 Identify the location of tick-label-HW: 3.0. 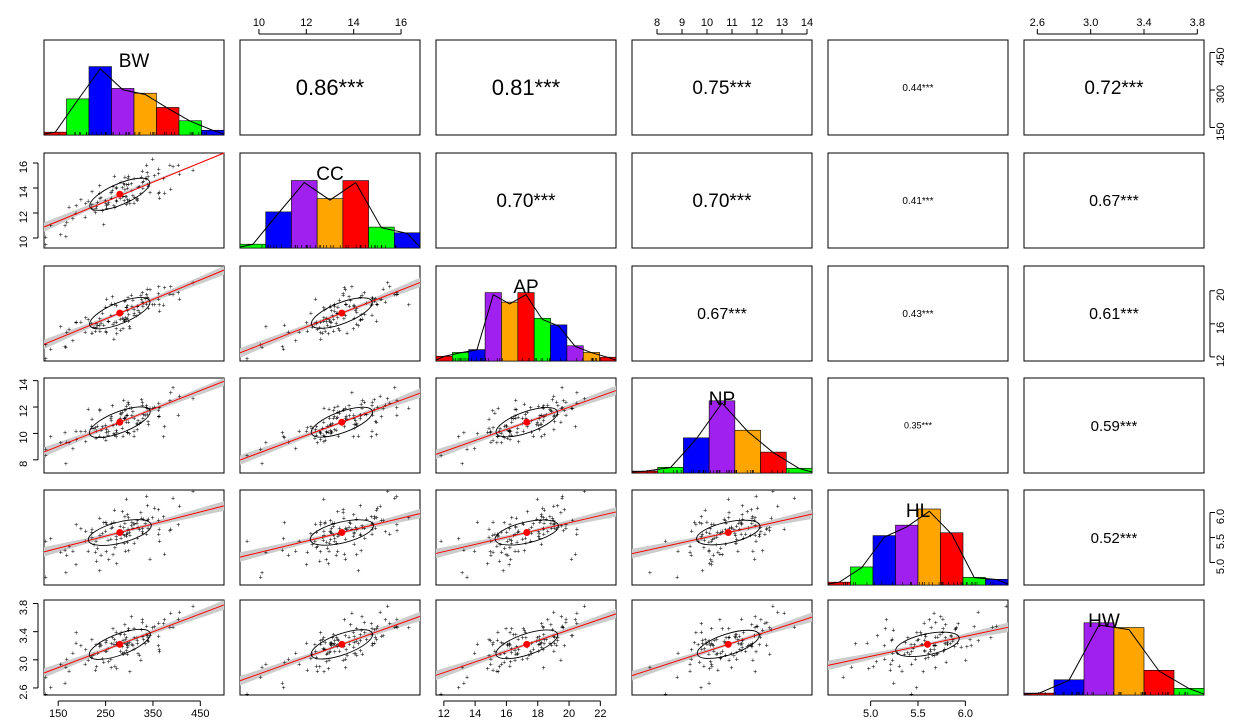
(24, 663).